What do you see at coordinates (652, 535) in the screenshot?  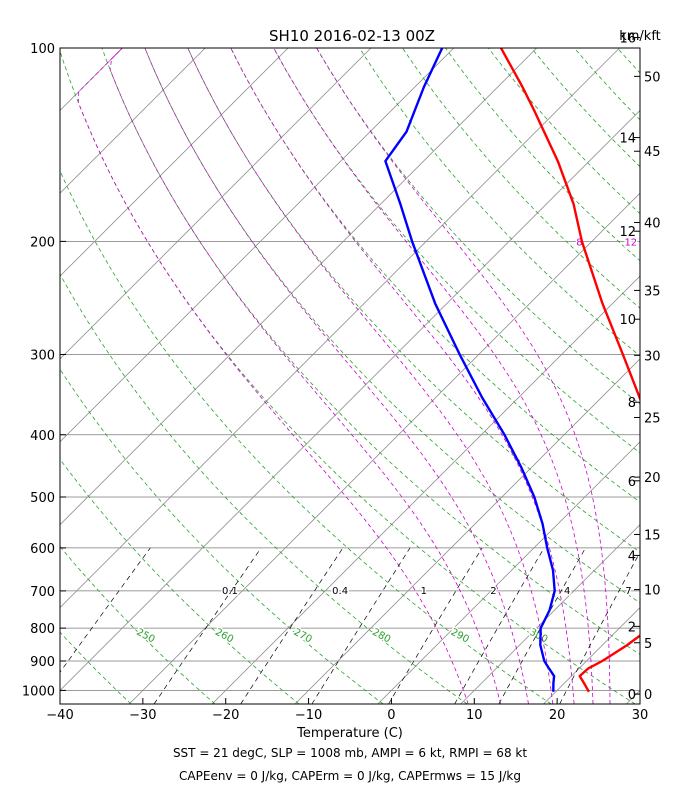 I see `kft-axis-label: 15` at bounding box center [652, 535].